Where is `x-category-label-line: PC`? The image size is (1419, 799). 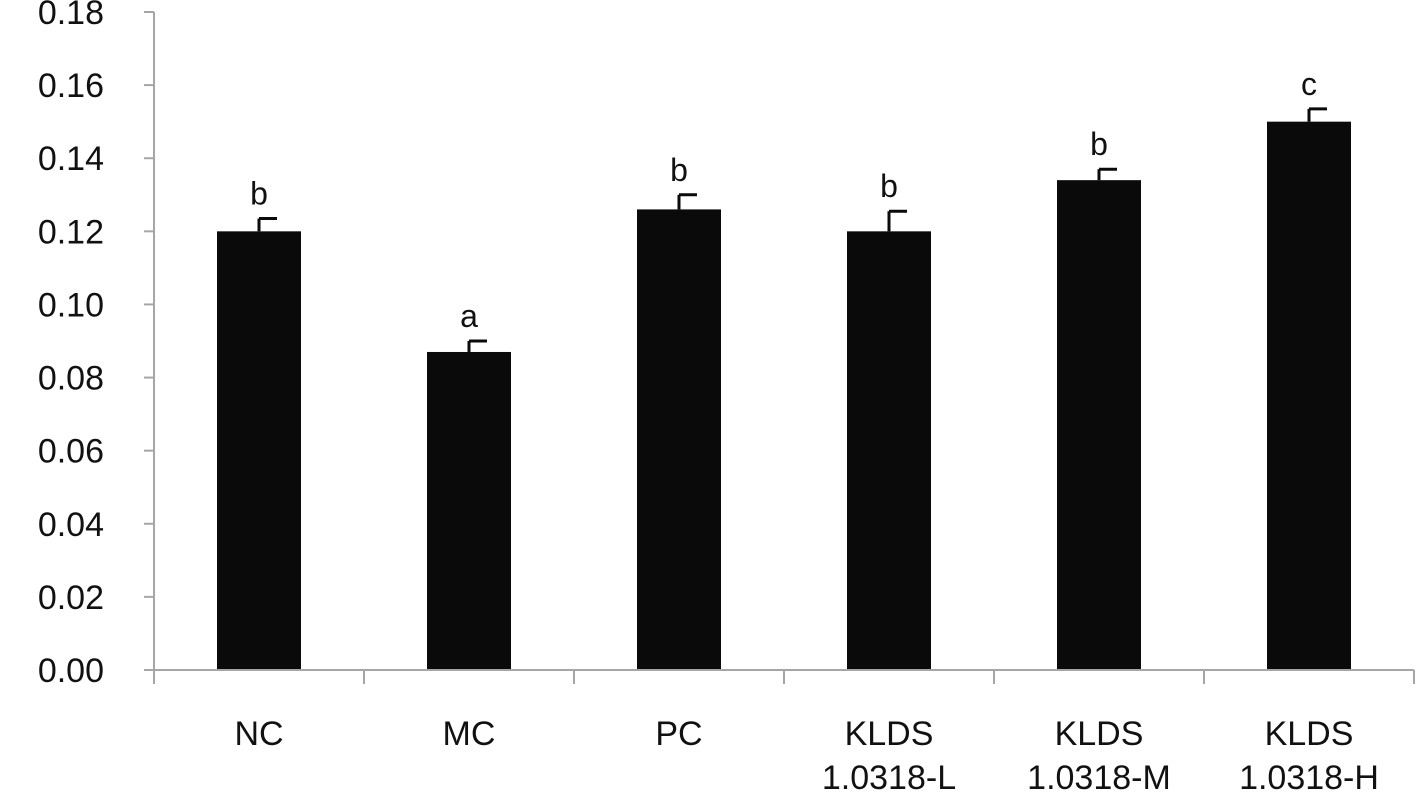
x-category-label-line: PC is located at coordinates (678, 734).